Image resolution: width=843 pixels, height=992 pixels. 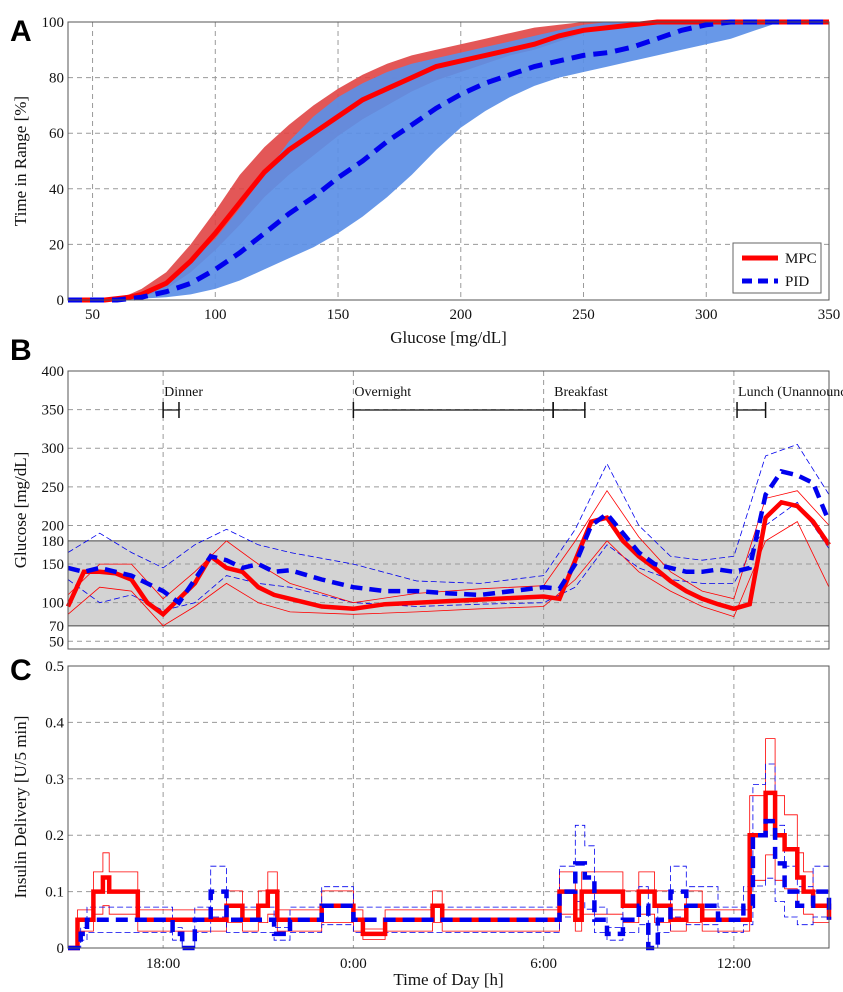 What do you see at coordinates (54, 893) in the screenshot?
I see `y-tick-label: 0.1` at bounding box center [54, 893].